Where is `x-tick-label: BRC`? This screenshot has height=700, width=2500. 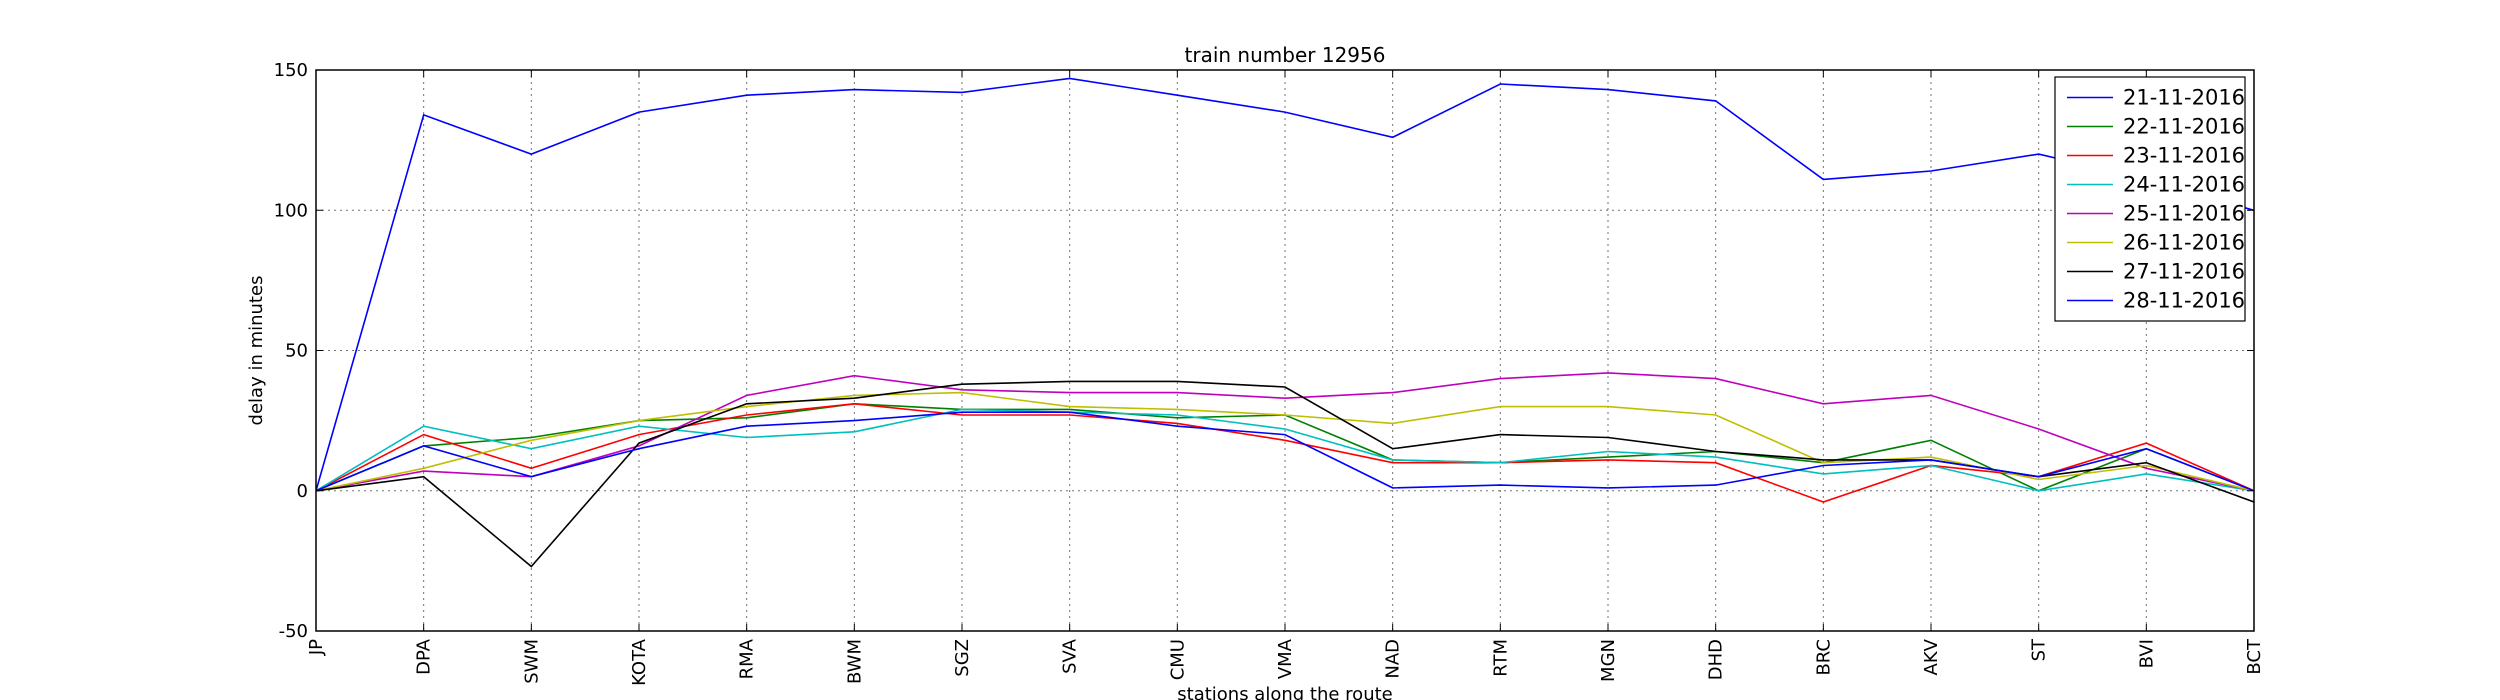 x-tick-label: BRC is located at coordinates (1823, 657).